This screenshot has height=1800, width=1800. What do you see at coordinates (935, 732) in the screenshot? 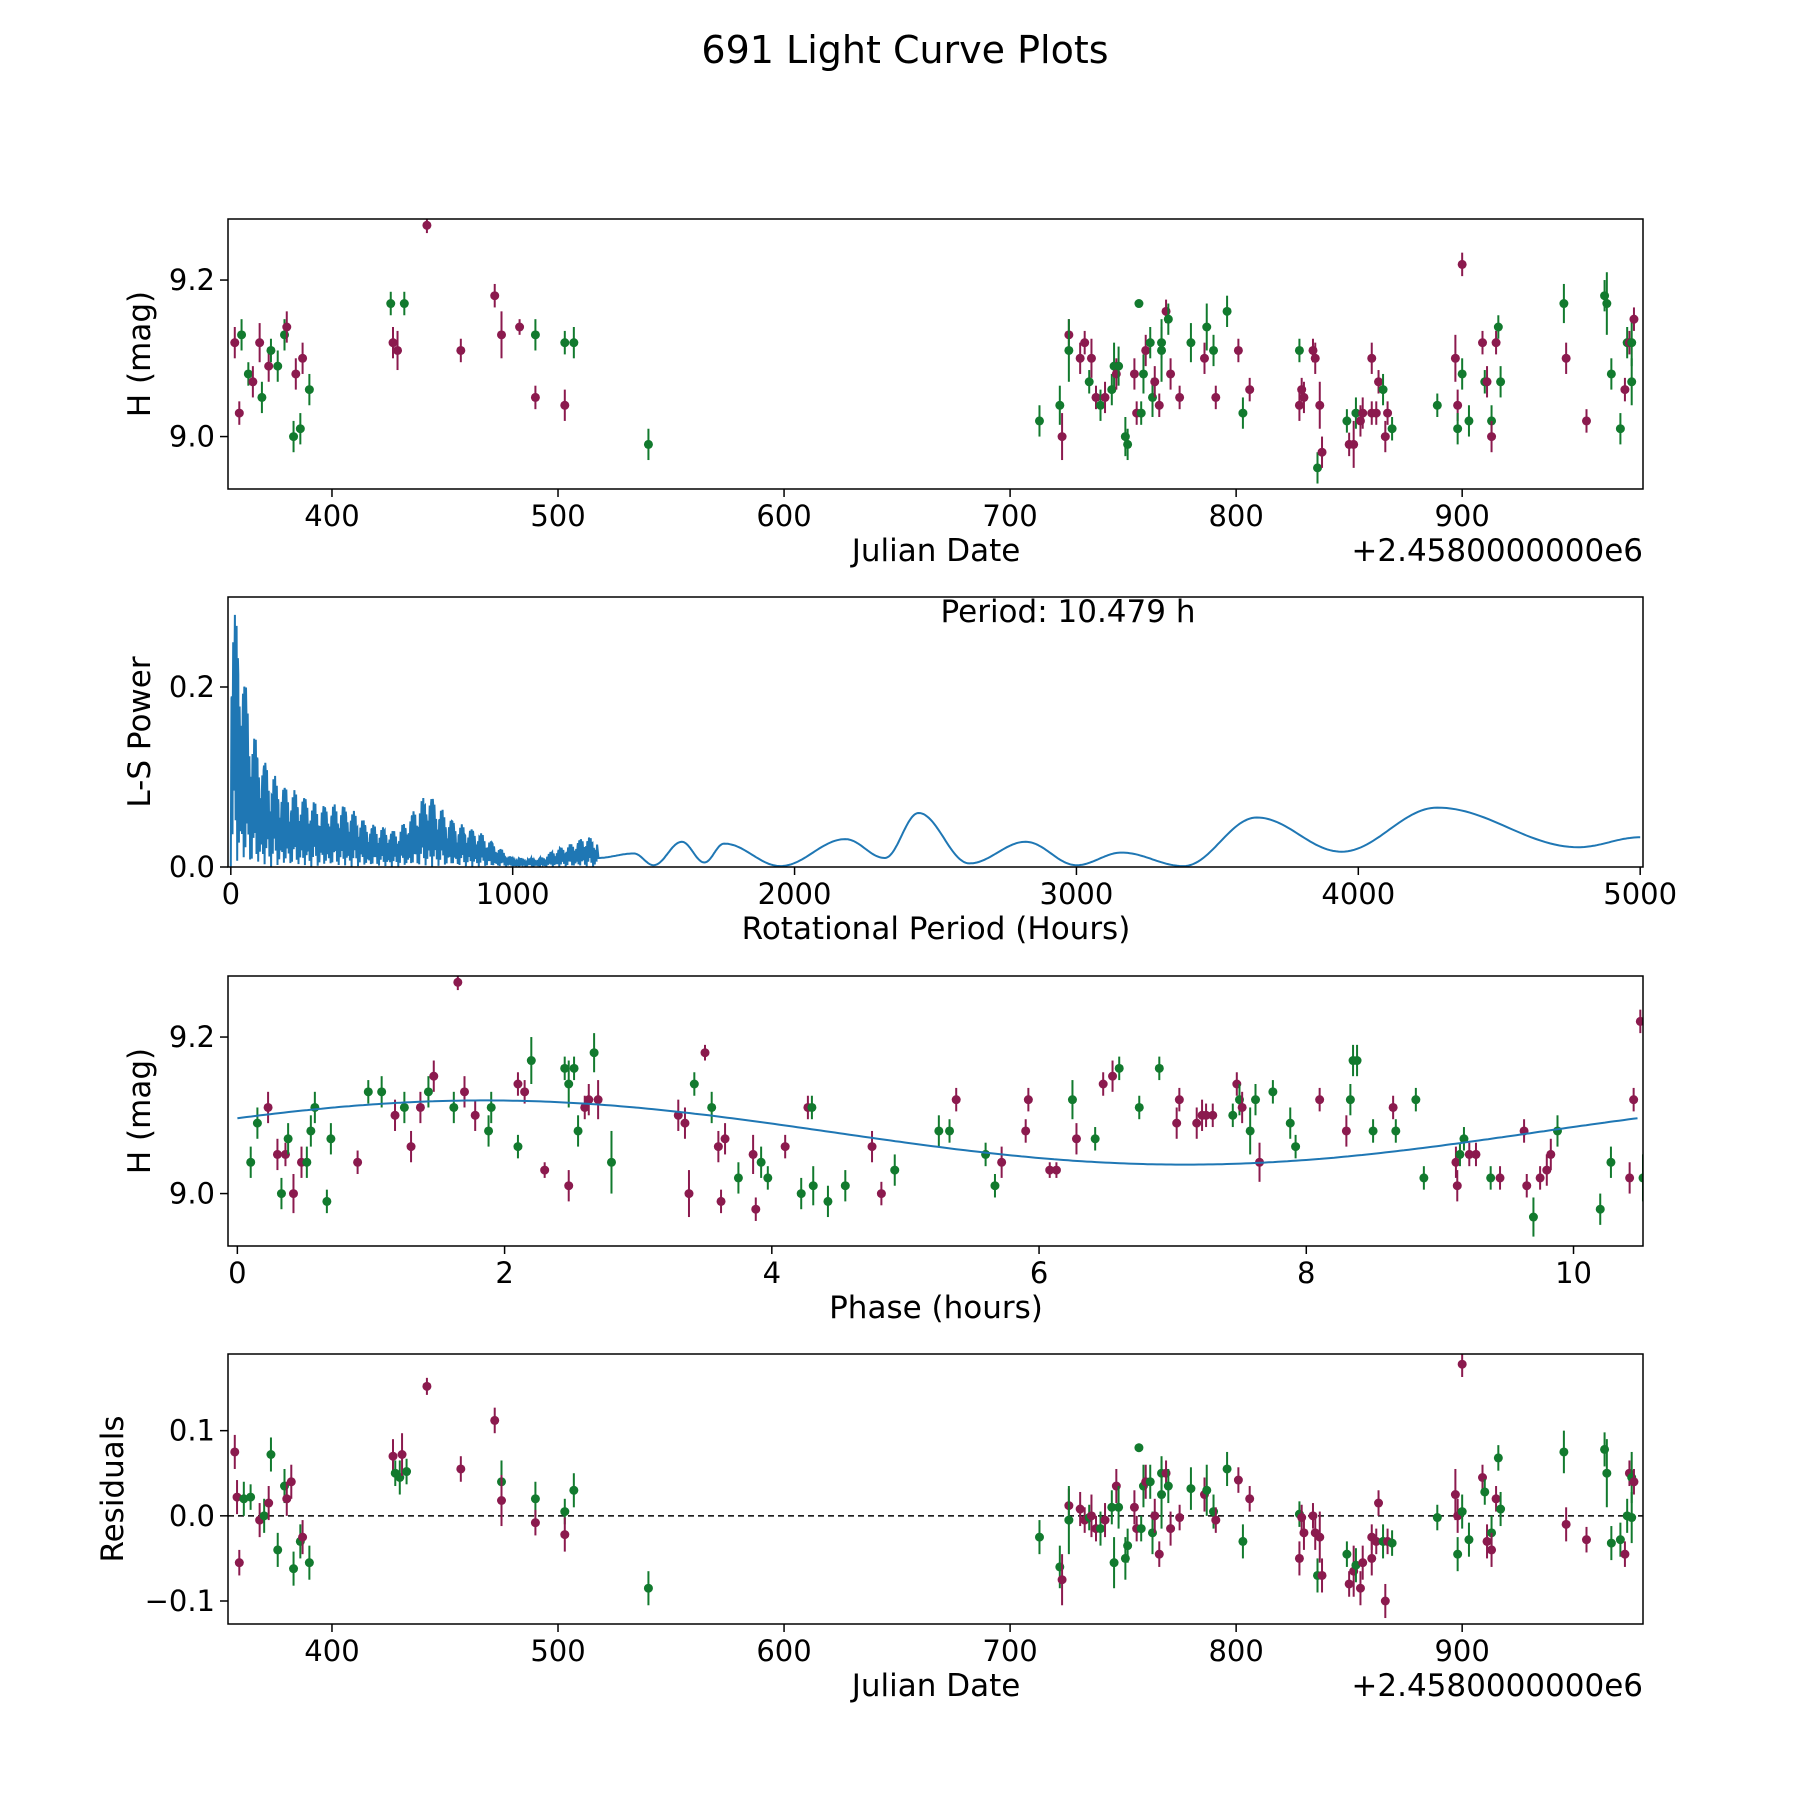
I see `periodogram-frame` at bounding box center [935, 732].